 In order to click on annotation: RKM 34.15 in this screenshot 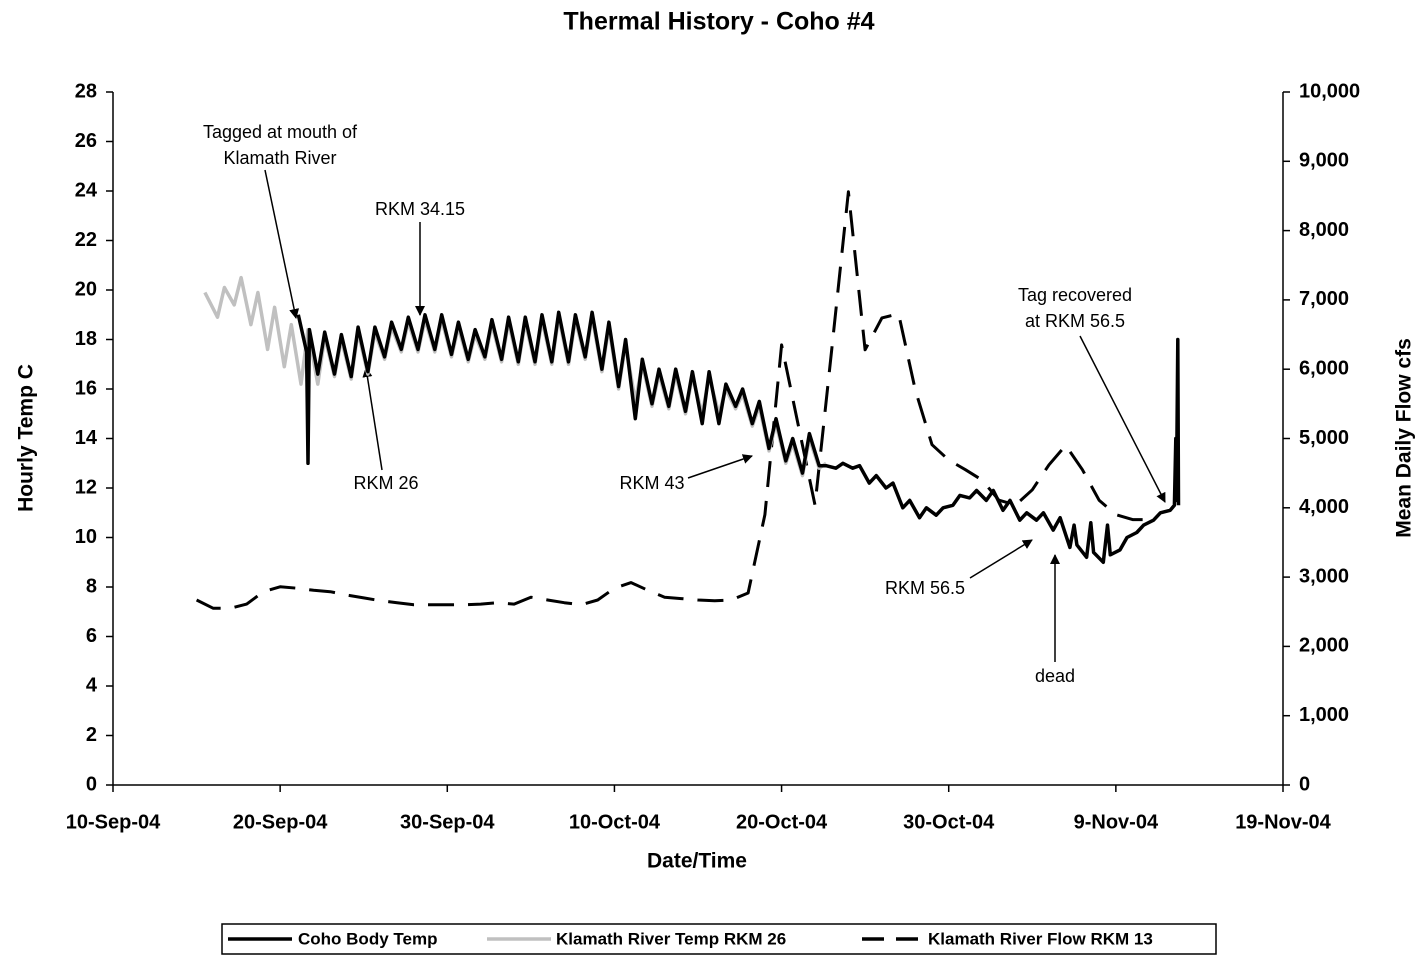, I will do `click(420, 209)`.